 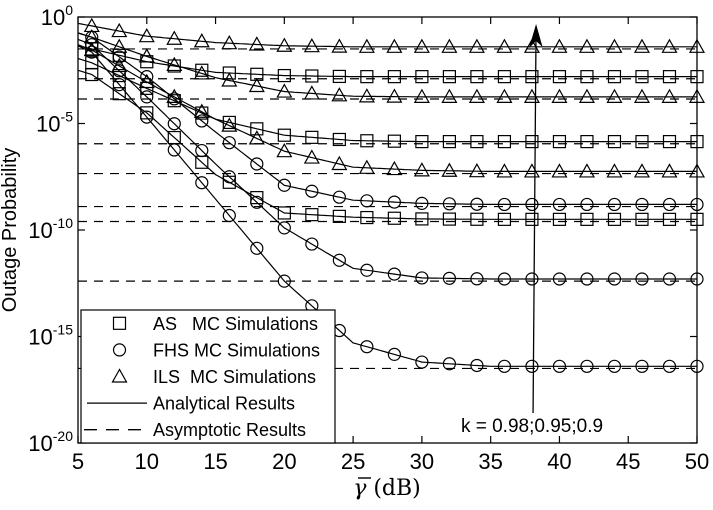 I want to click on legend-label: Asymptotic Results, so click(x=229, y=430).